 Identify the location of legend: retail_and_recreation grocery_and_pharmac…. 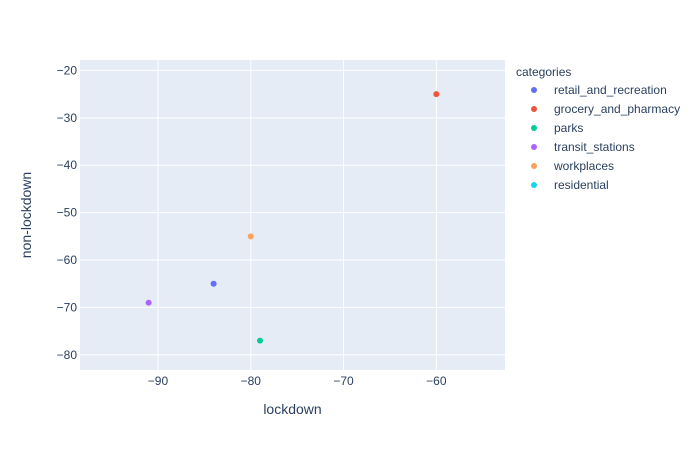
(605, 137).